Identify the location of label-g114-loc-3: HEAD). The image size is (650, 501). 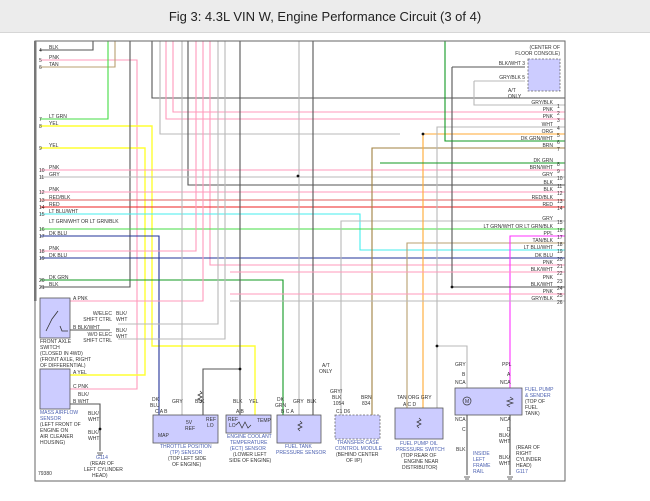
(100, 476).